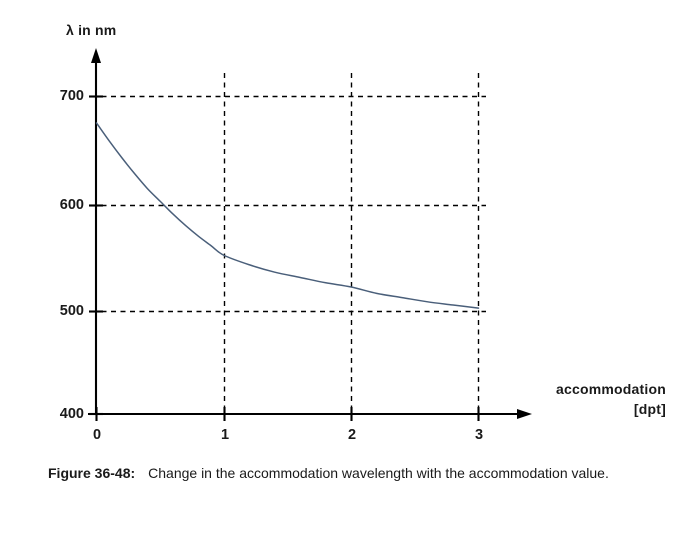 The height and width of the screenshot is (558, 686). Describe the element at coordinates (71, 96) in the screenshot. I see `y-tick-label-700: 700` at that location.